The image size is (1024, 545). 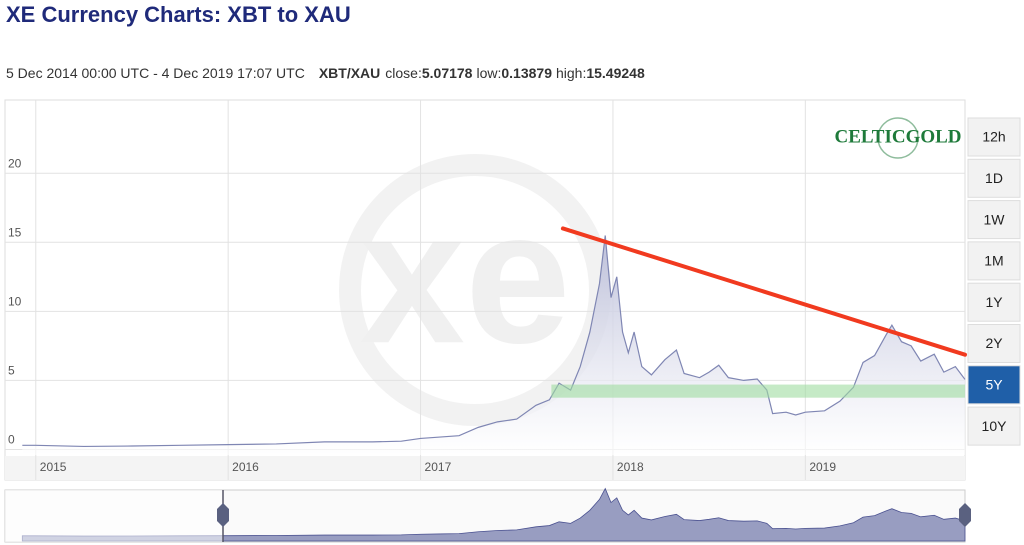 What do you see at coordinates (53, 467) in the screenshot?
I see `x-tick-label: 2015` at bounding box center [53, 467].